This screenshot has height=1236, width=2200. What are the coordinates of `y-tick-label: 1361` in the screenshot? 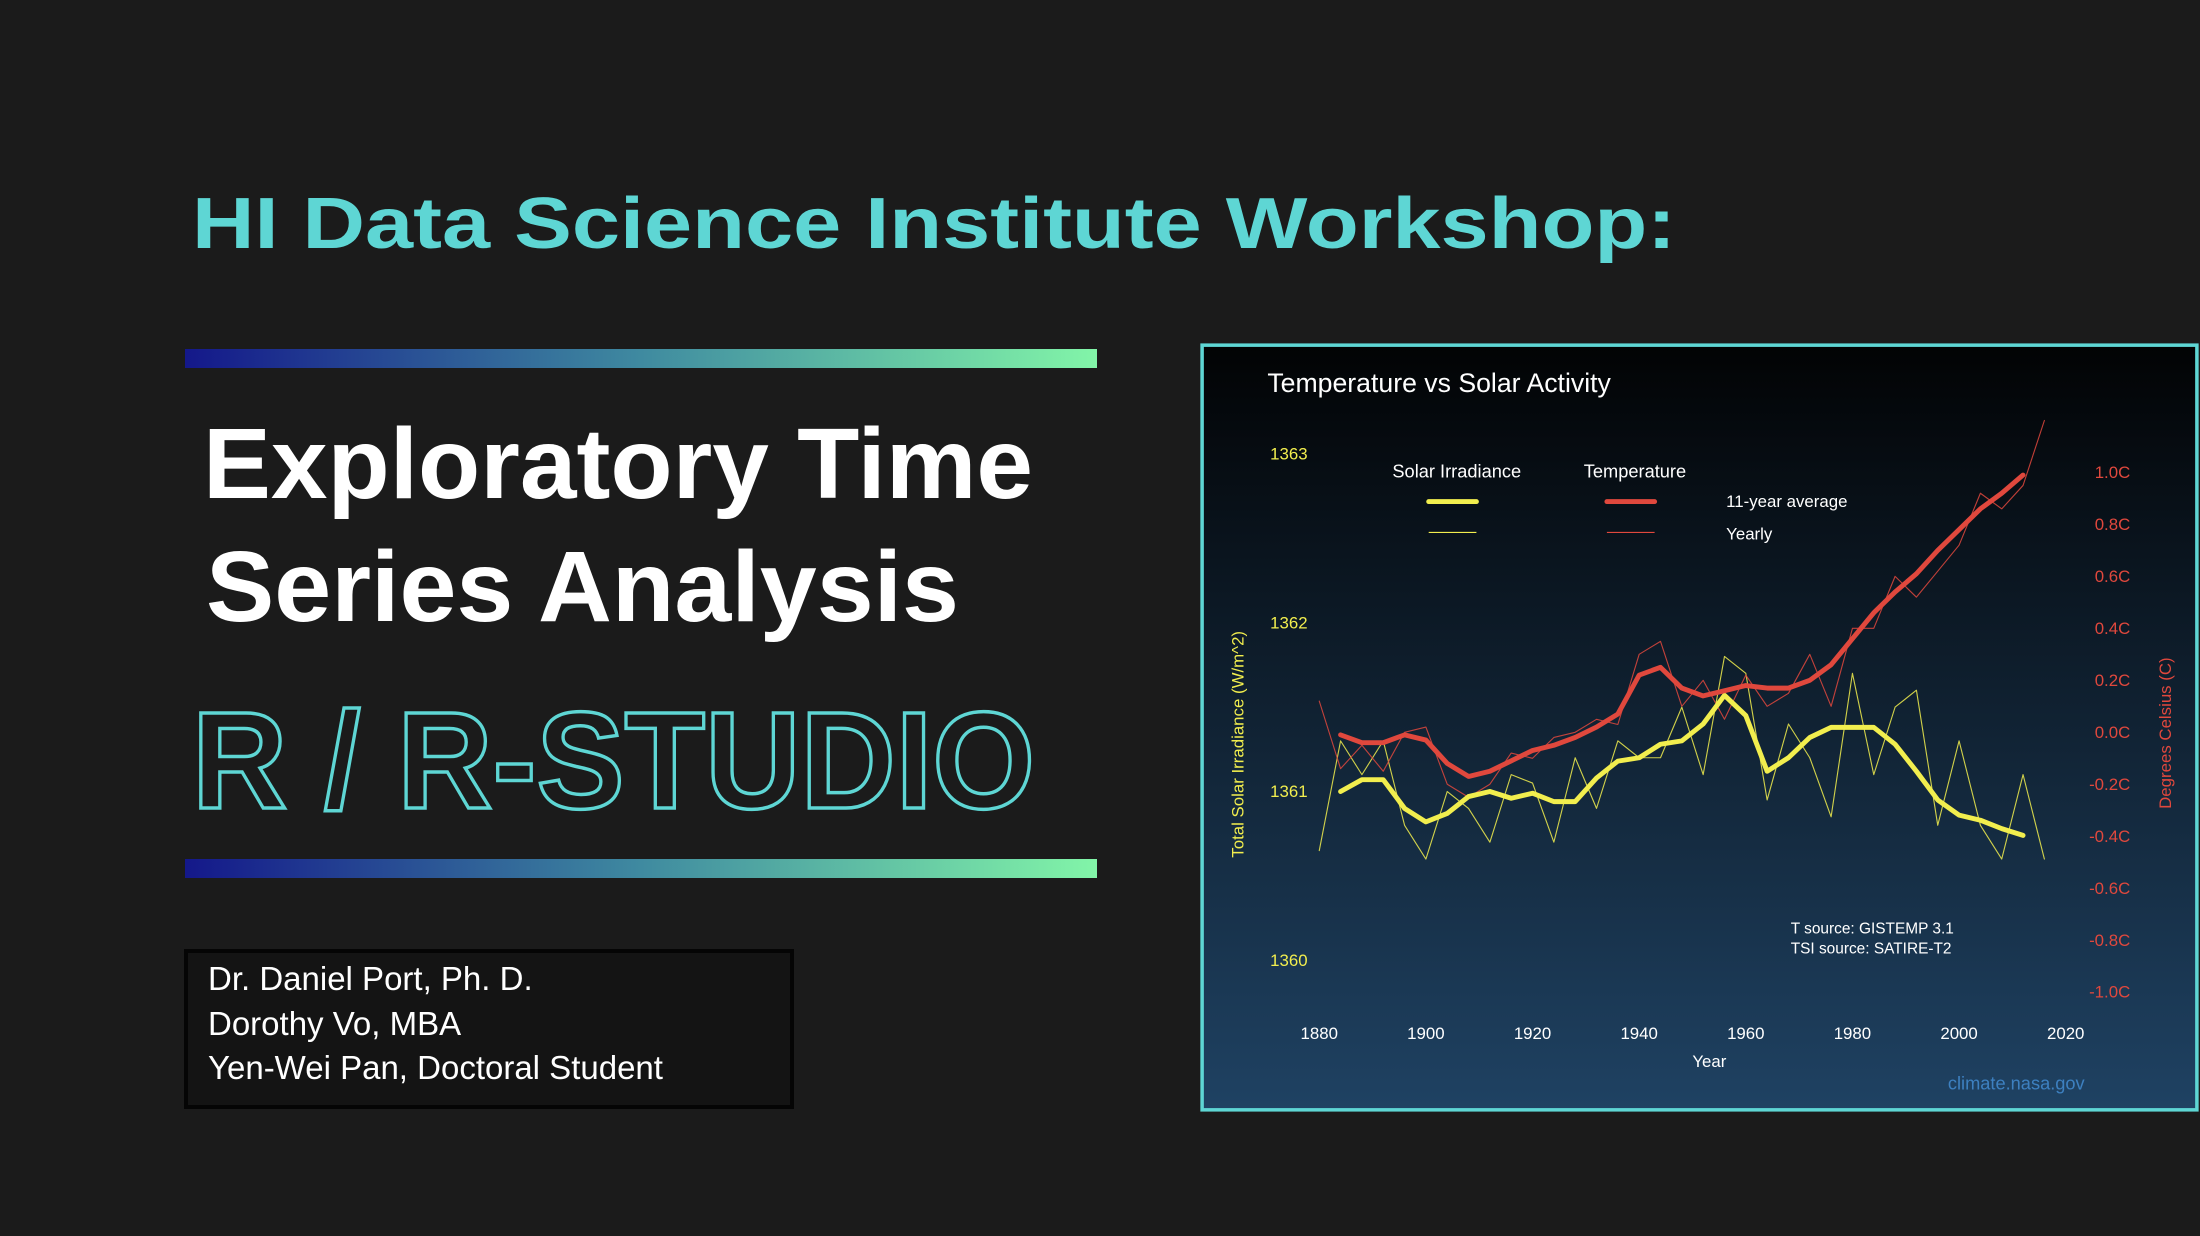 It's located at (1288, 791).